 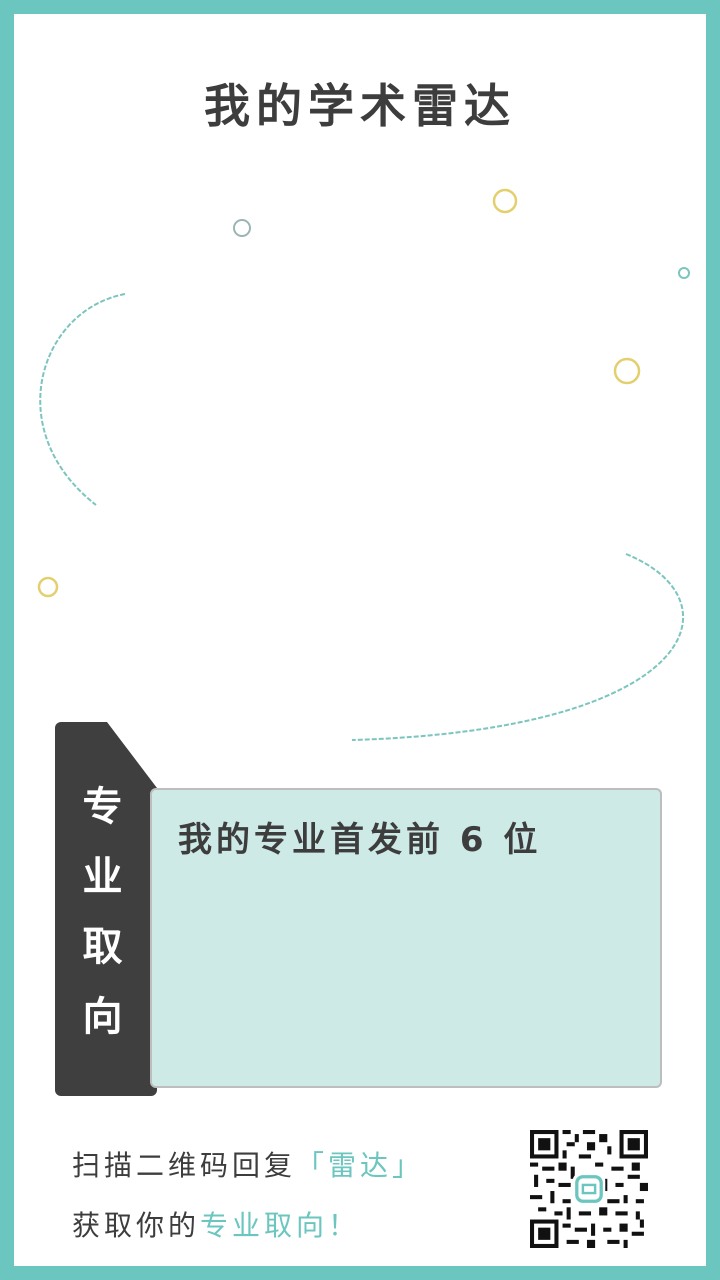 I want to click on category-tag, so click(x=106, y=909).